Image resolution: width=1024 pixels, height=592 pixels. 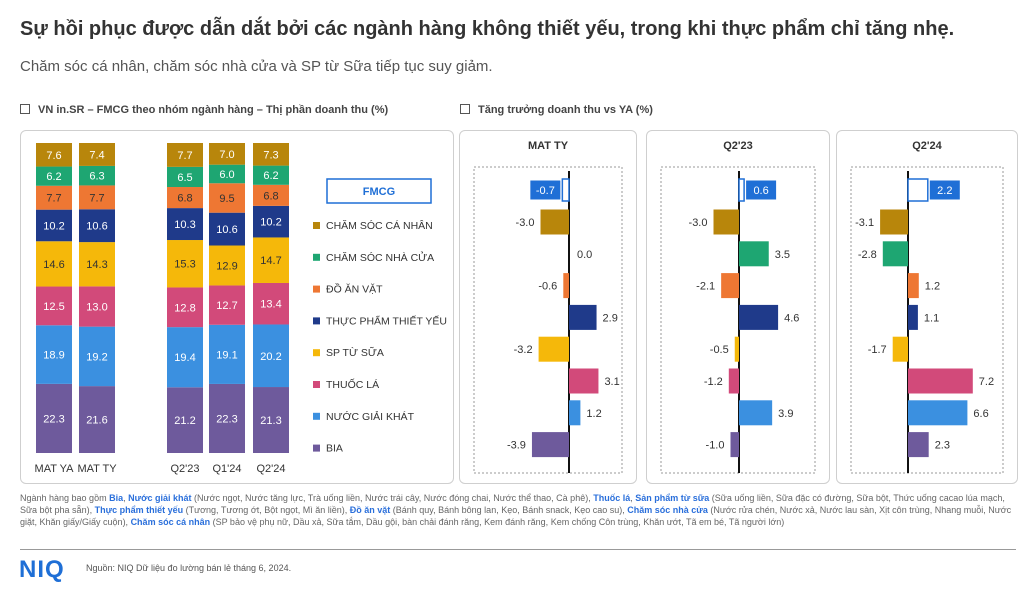 I want to click on growth-chart-title: MAT TY, so click(x=548, y=146).